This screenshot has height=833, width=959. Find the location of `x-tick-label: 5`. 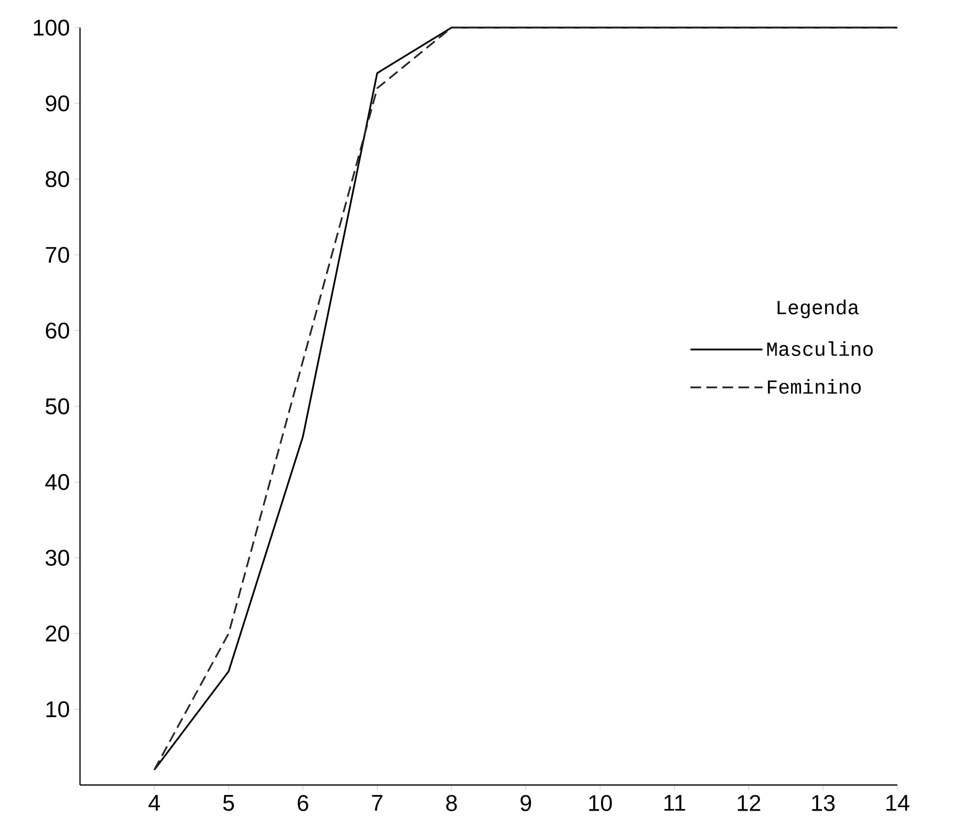

x-tick-label: 5 is located at coordinates (228, 803).